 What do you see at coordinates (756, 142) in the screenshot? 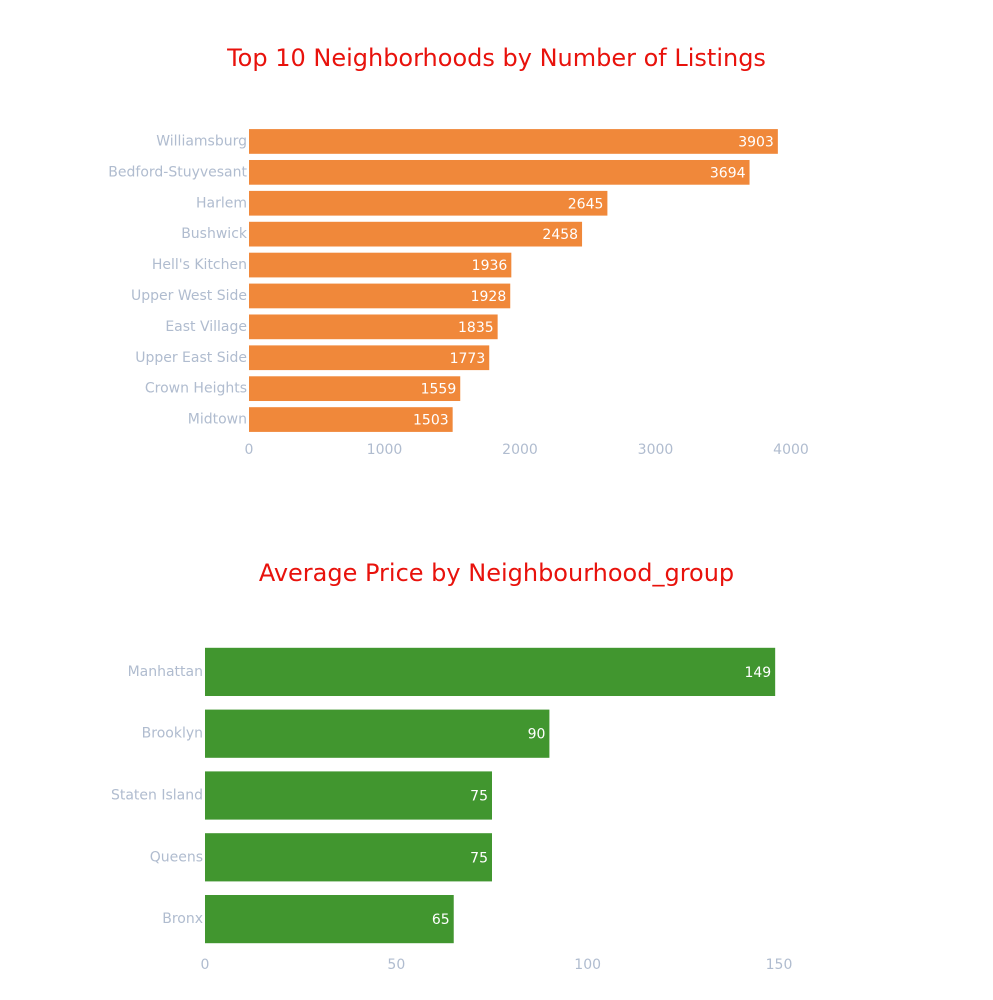
I see `c1-data-label-0: 3903` at bounding box center [756, 142].